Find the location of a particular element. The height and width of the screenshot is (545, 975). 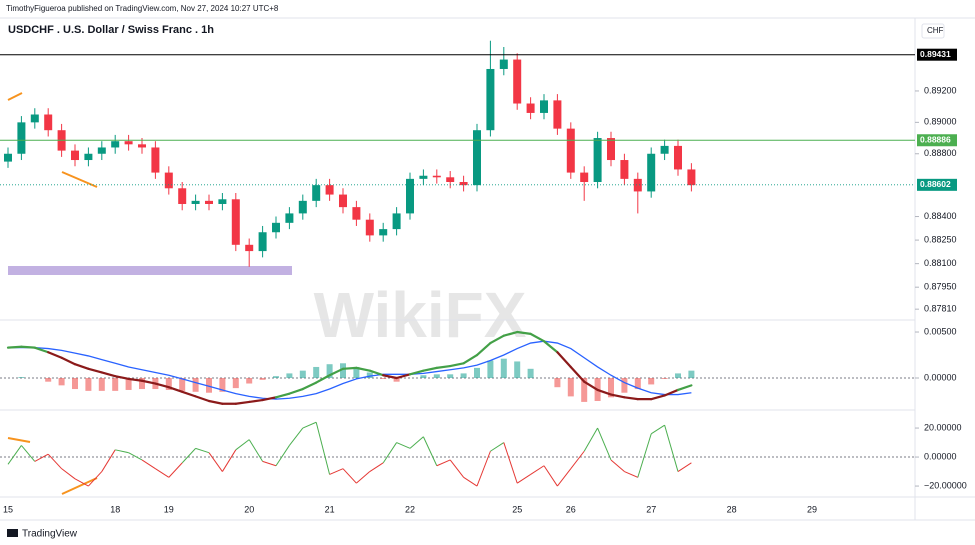

y-tick-label: −20.00000 is located at coordinates (945, 485).